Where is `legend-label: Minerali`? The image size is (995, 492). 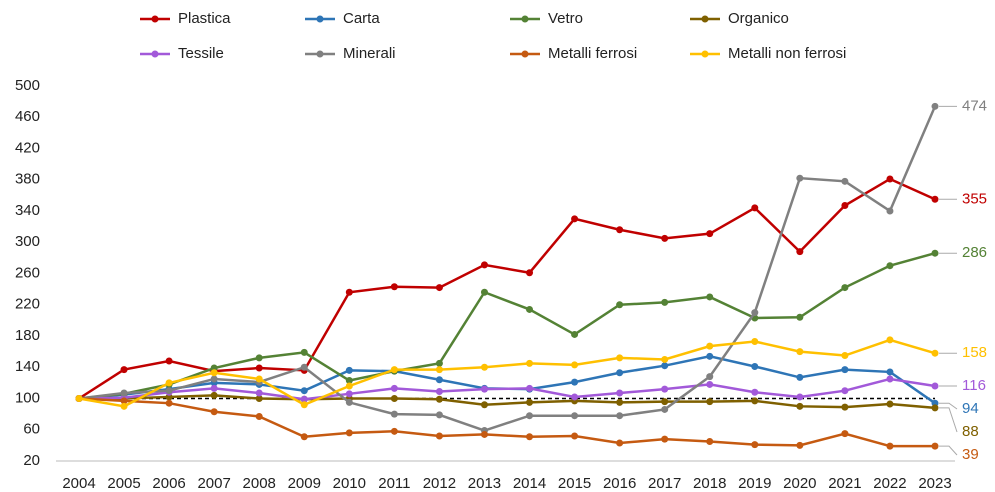
legend-label: Minerali is located at coordinates (369, 53).